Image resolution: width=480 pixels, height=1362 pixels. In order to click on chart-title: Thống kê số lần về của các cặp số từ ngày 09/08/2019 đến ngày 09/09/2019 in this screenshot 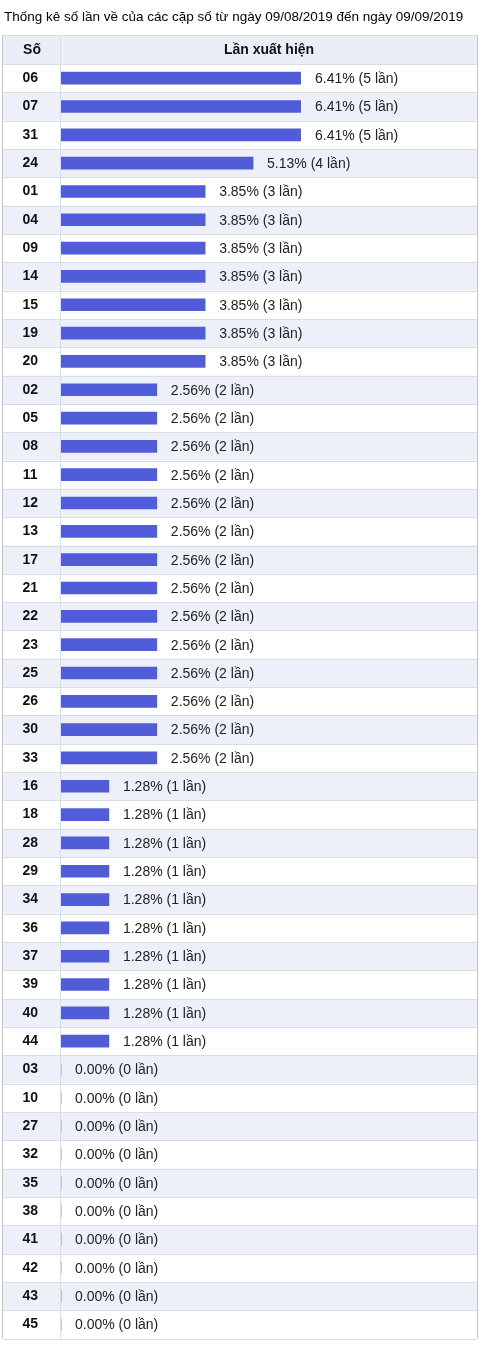, I will do `click(234, 16)`.